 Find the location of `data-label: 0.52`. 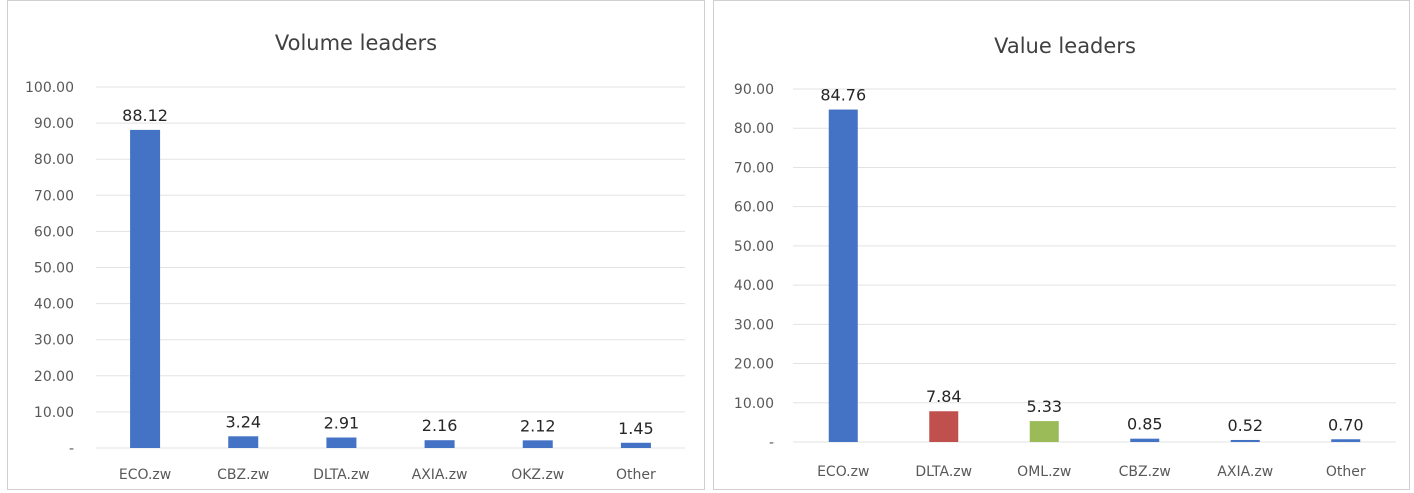

data-label: 0.52 is located at coordinates (1245, 425).